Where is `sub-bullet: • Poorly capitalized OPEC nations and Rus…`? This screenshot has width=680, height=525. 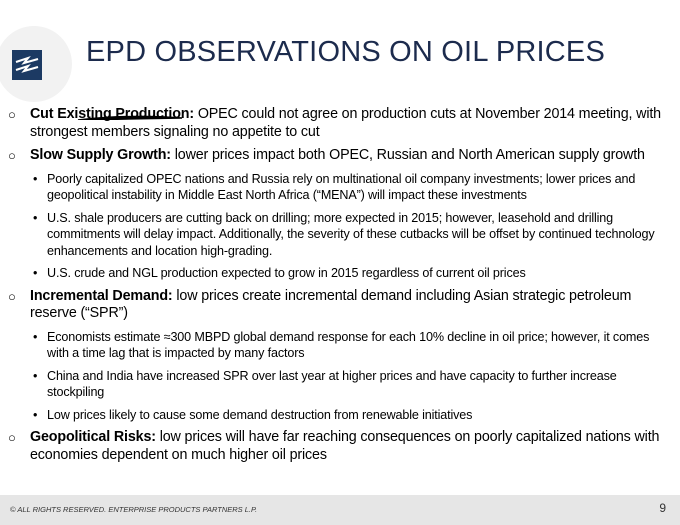 sub-bullet: • Poorly capitalized OPEC nations and Rus… is located at coordinates (339, 187).